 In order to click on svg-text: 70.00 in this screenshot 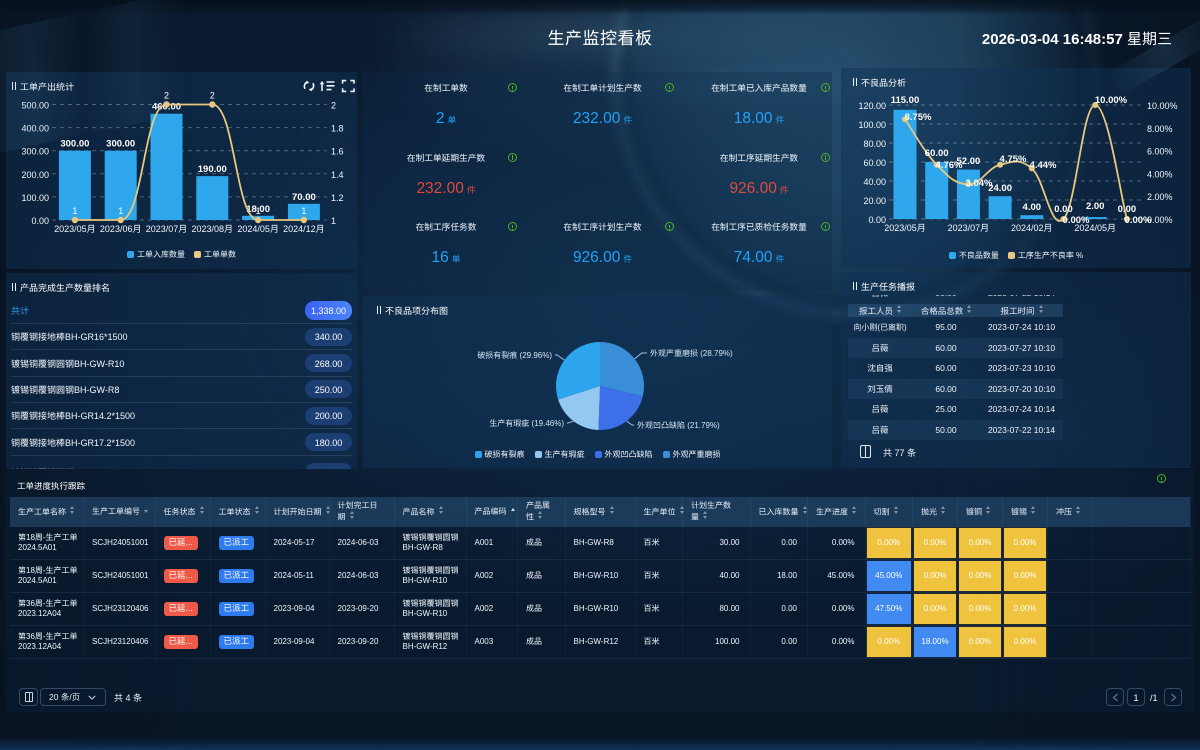, I will do `click(304, 196)`.